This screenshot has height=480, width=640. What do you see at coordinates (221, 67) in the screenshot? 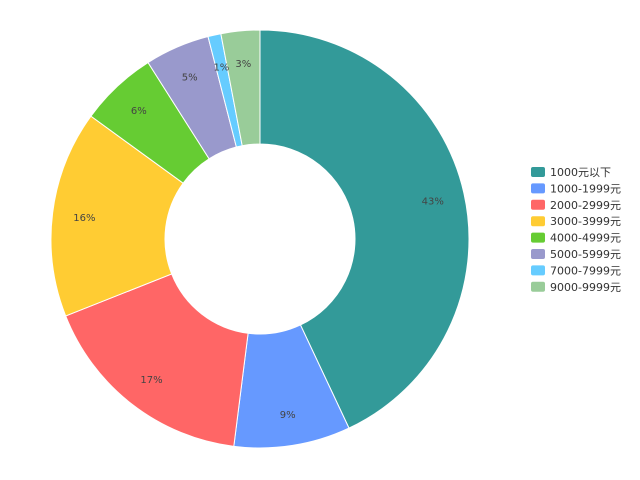
I see `slice-percent-label: 1%` at bounding box center [221, 67].